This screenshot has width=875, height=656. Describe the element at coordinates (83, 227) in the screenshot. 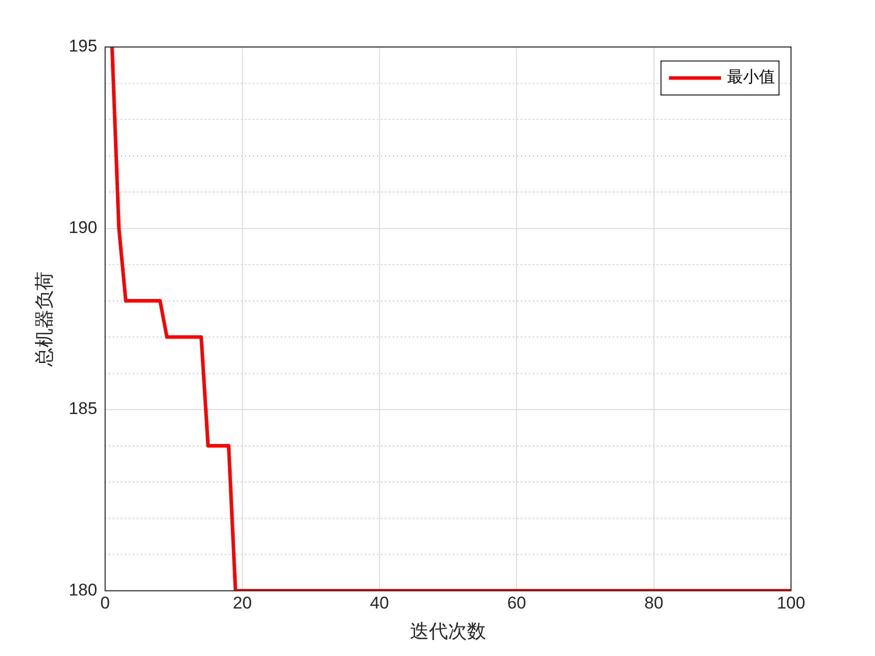

I see `y-tick-label: 190` at that location.